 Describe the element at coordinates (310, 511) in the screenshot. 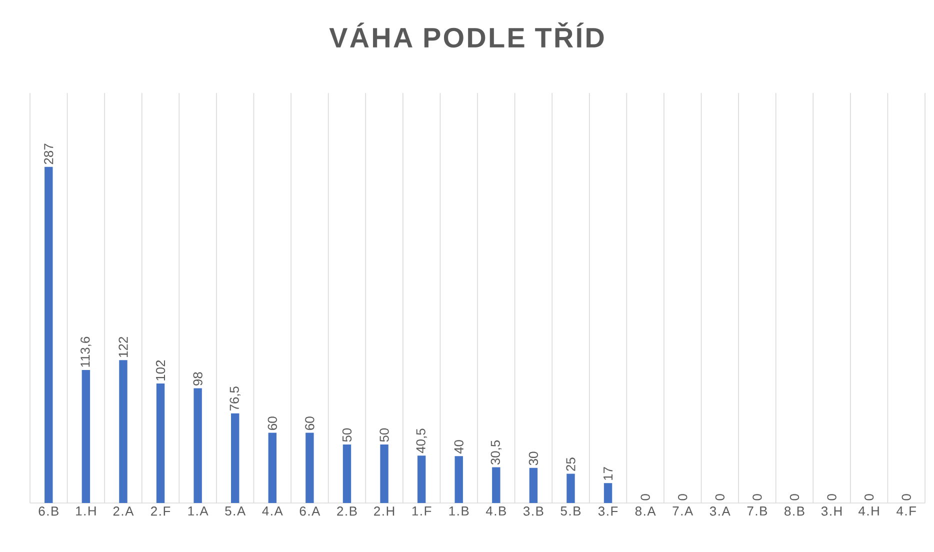

I see `x-tick-label: 6.A` at that location.